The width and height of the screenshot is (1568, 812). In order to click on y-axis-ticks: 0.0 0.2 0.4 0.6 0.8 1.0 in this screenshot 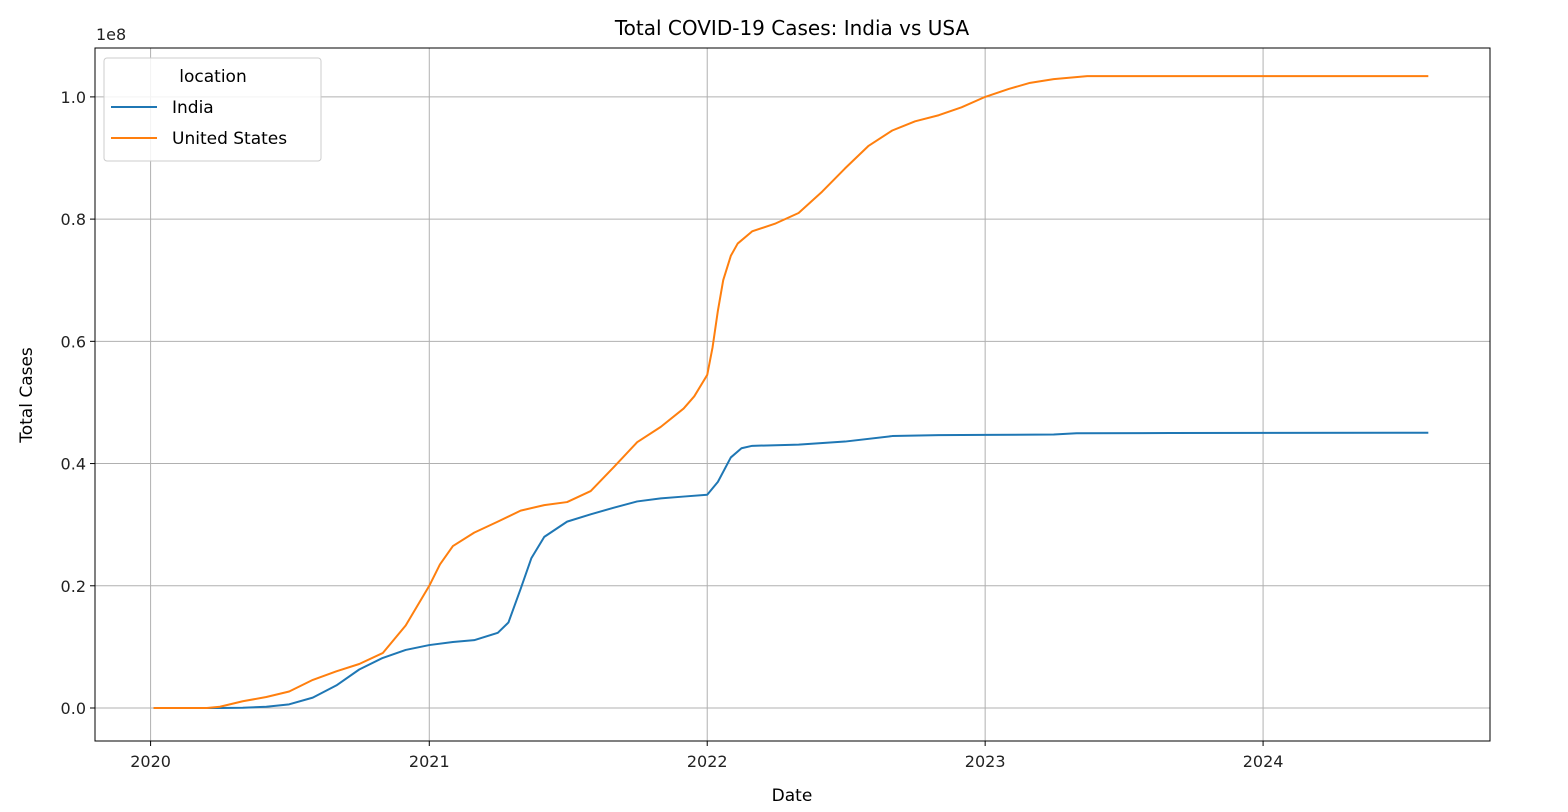, I will do `click(78, 403)`.